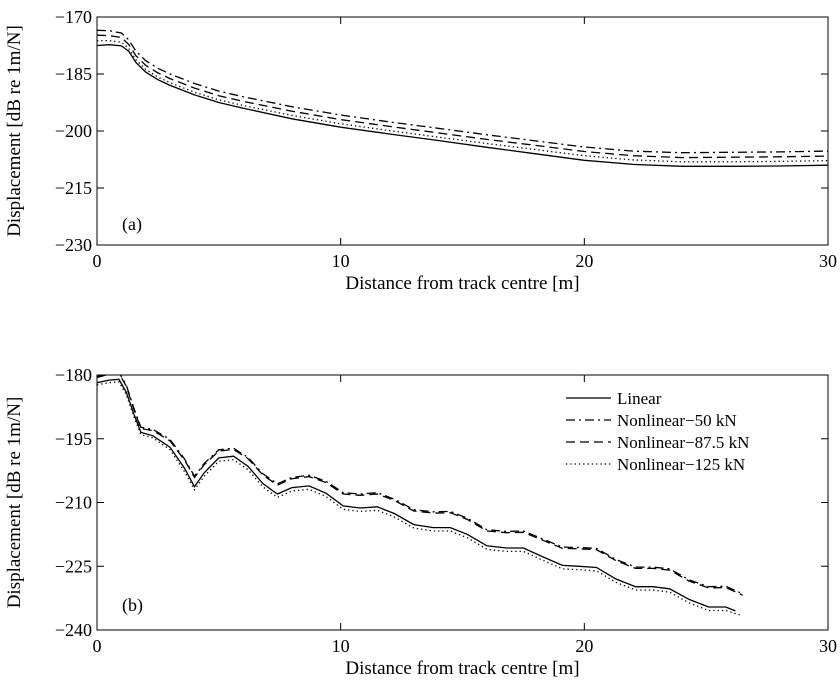 This screenshot has width=840, height=691. What do you see at coordinates (73, 131) in the screenshot?
I see `y-tick-label: −200` at bounding box center [73, 131].